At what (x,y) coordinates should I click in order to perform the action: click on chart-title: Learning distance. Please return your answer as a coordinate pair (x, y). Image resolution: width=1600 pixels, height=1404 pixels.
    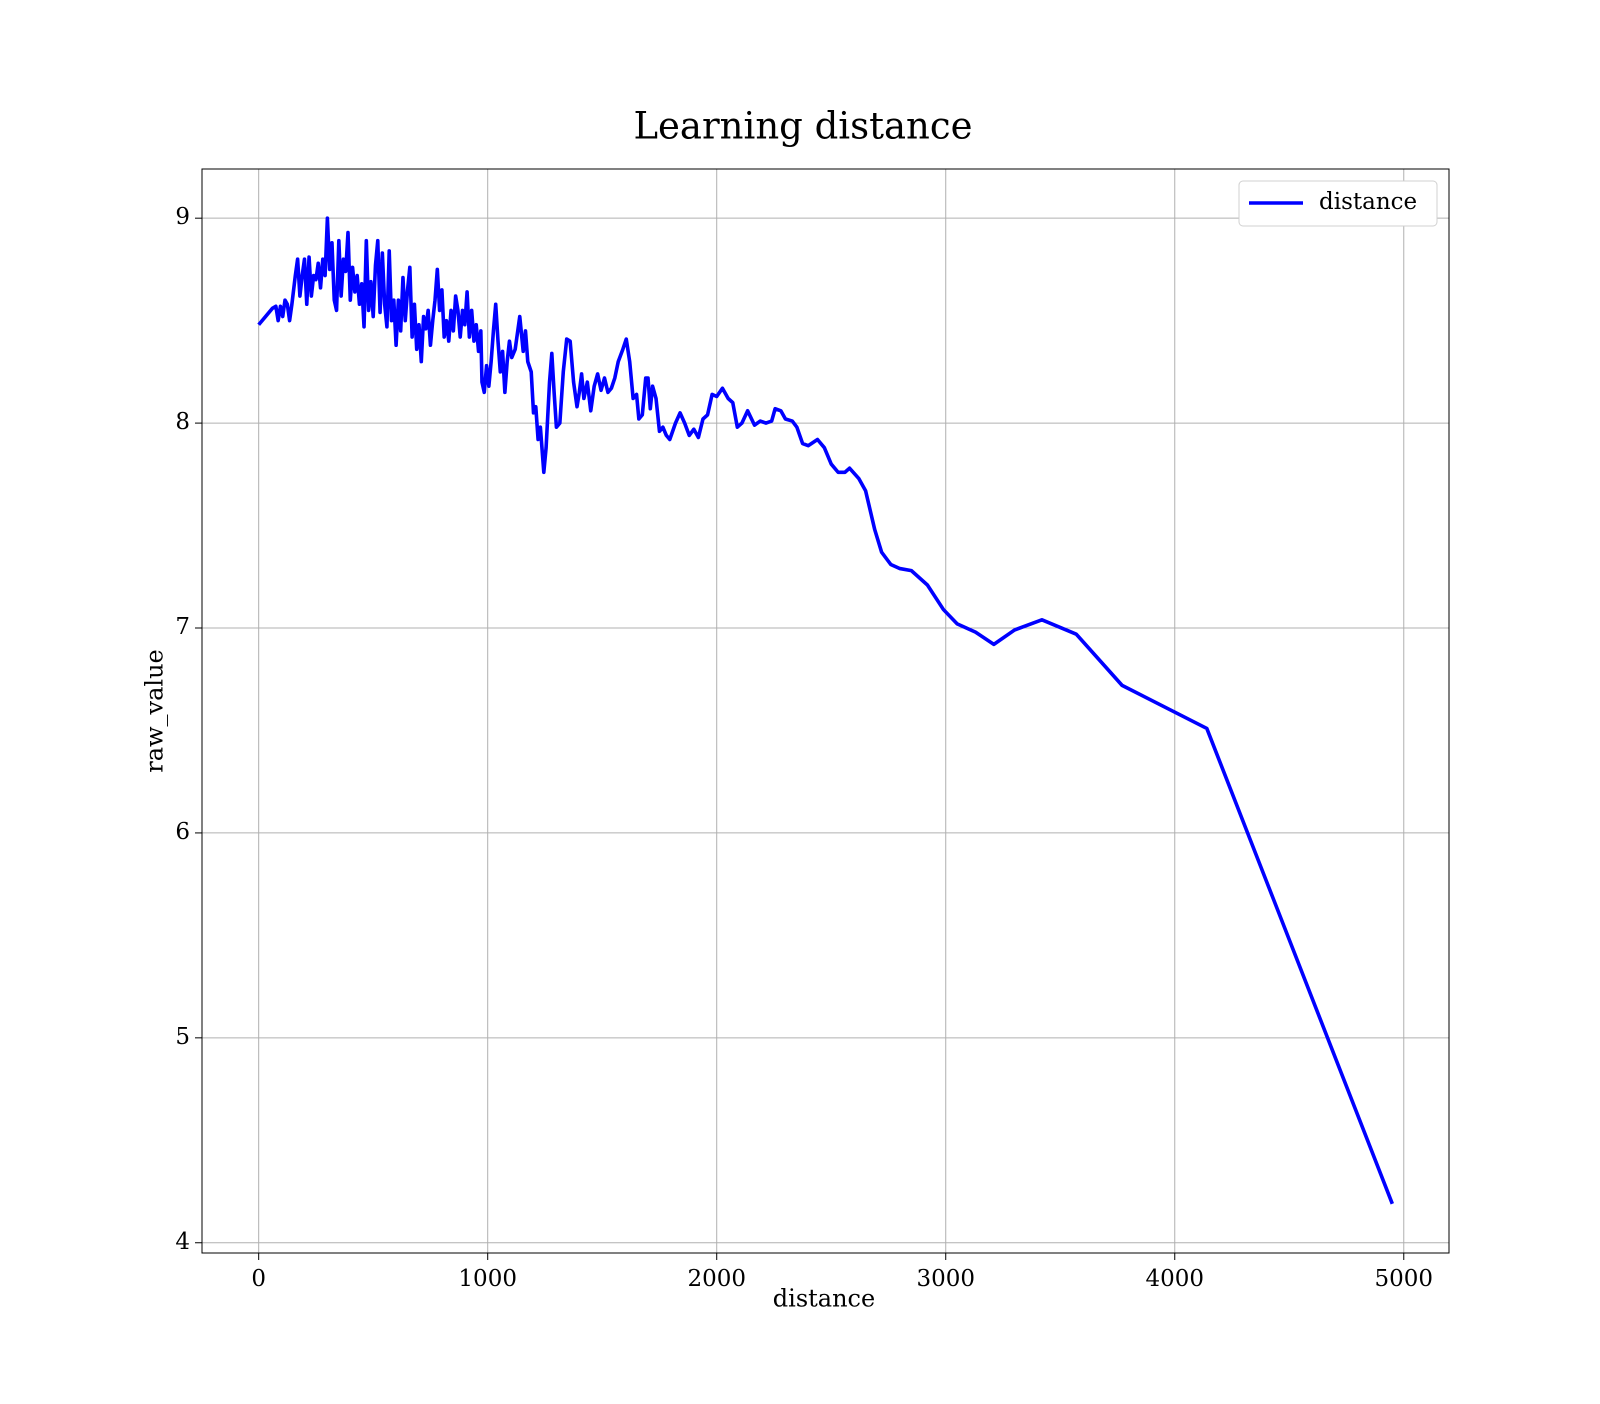
    Looking at the image, I should click on (802, 126).